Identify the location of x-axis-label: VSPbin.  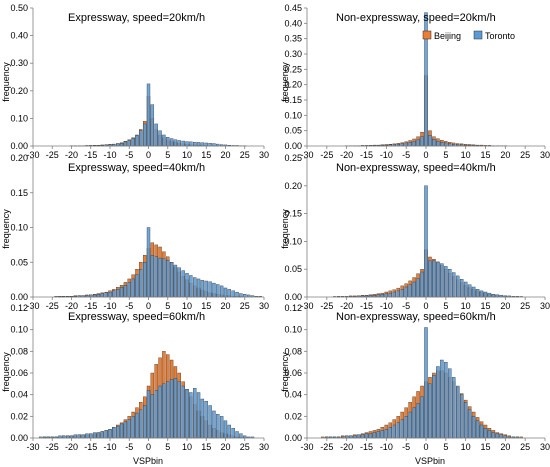
(148, 461).